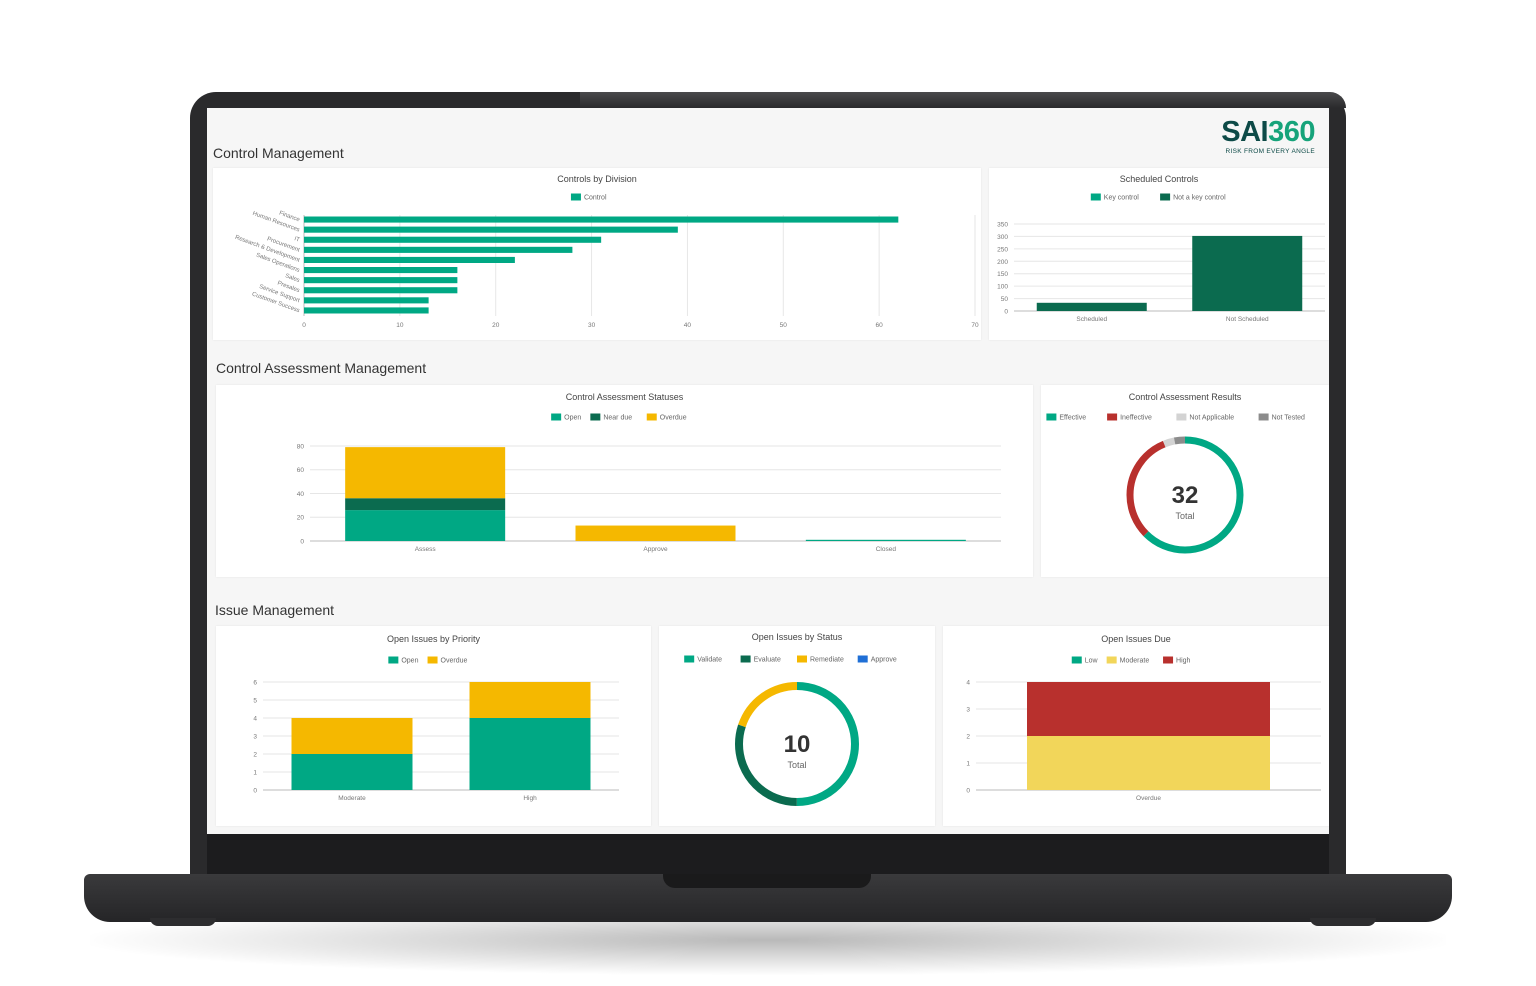  I want to click on y-tick-label: 350, so click(1002, 225).